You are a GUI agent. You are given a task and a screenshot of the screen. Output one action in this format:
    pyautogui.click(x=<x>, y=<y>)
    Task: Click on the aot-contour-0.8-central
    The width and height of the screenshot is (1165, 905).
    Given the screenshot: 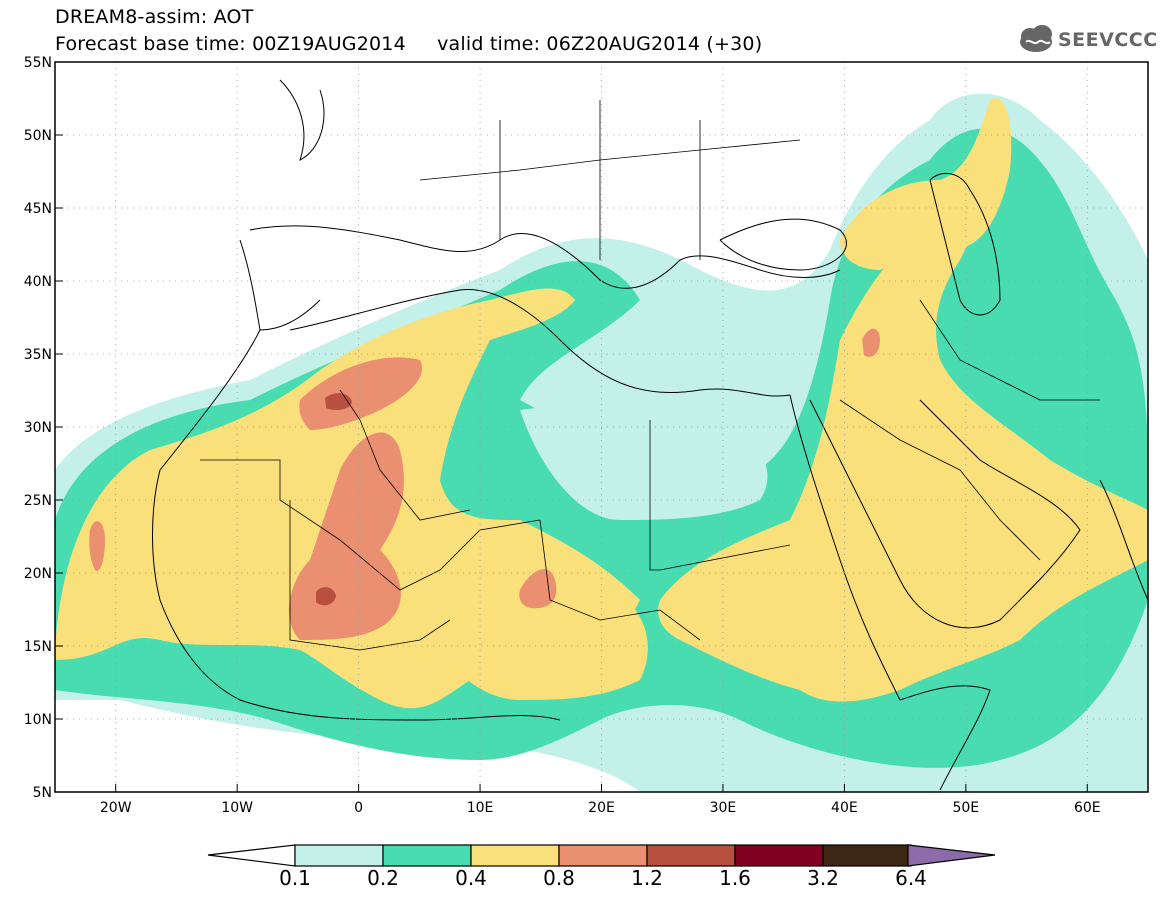 What is the action you would take?
    pyautogui.click(x=346, y=536)
    